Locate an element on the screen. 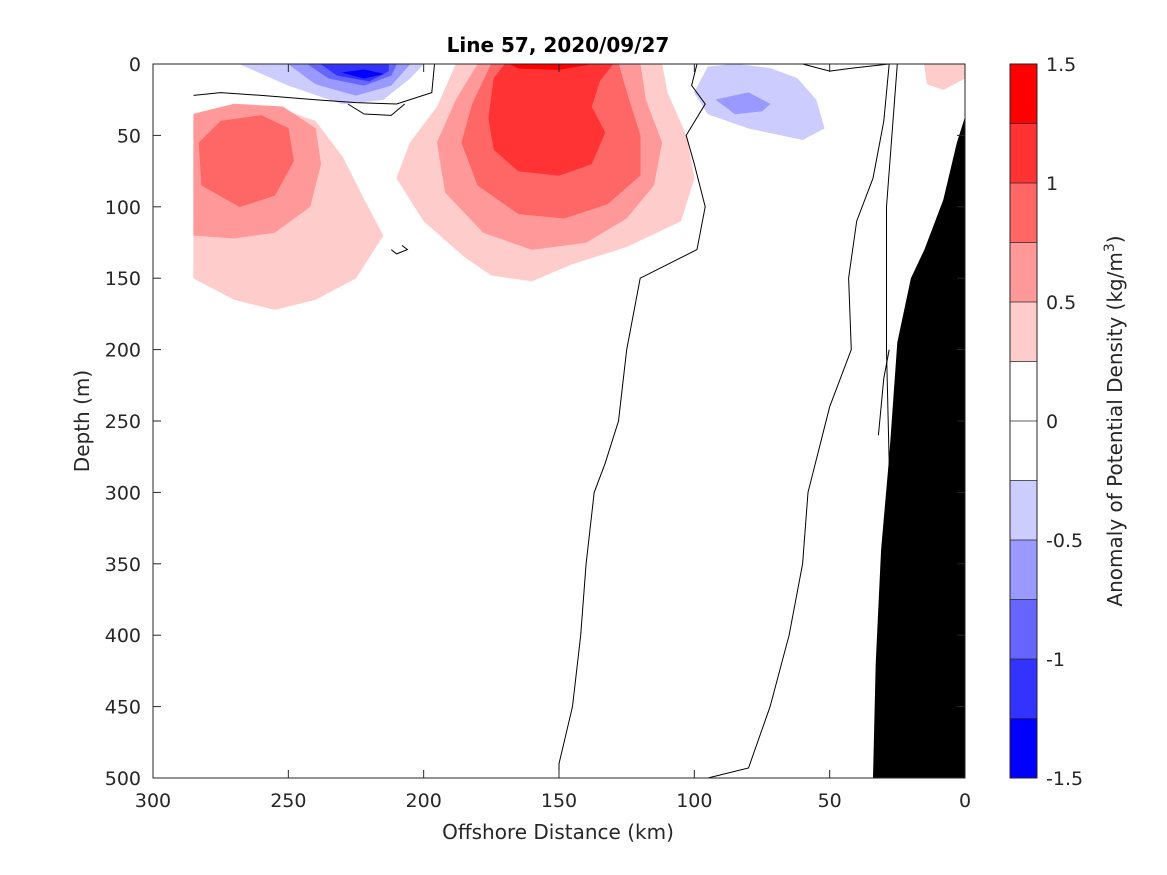 This screenshot has height=875, width=1167. colorbar-tick-label: 1.5 is located at coordinates (1061, 65).